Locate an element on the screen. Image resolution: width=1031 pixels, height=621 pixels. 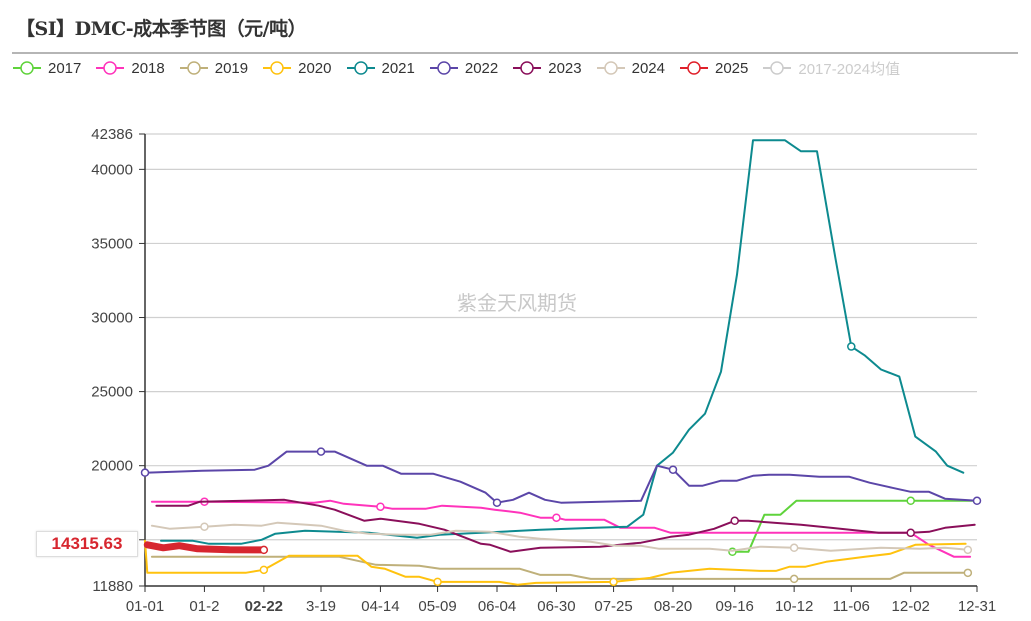
point-marker-2021 is located at coordinates (851, 346).